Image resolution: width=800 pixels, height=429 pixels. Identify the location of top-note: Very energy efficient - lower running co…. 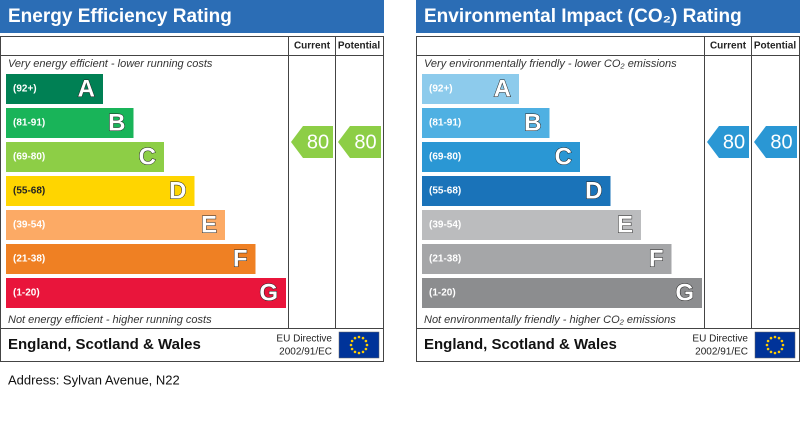
(110, 64).